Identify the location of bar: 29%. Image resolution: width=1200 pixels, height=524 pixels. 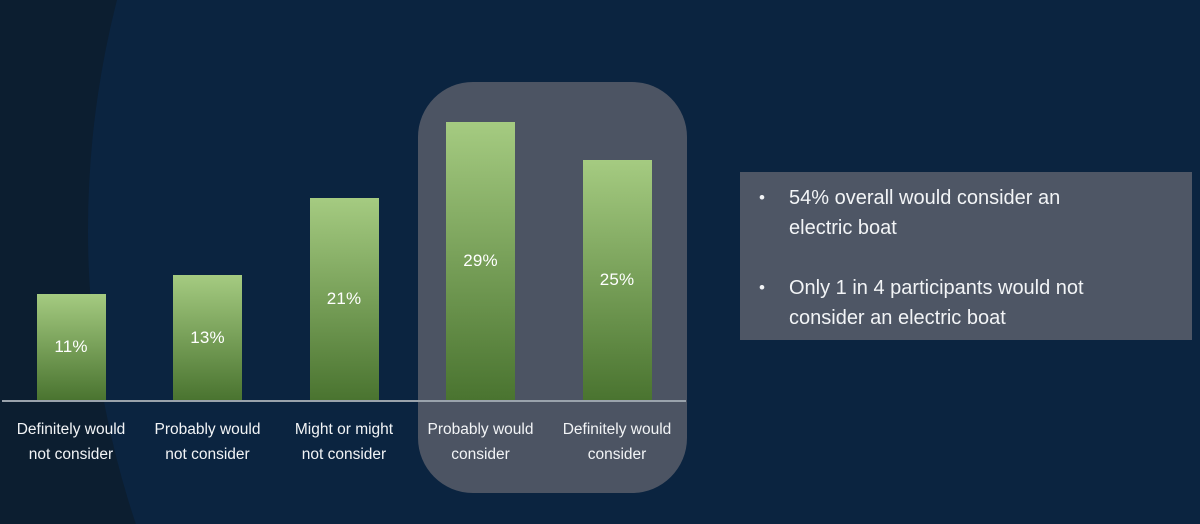
(480, 261).